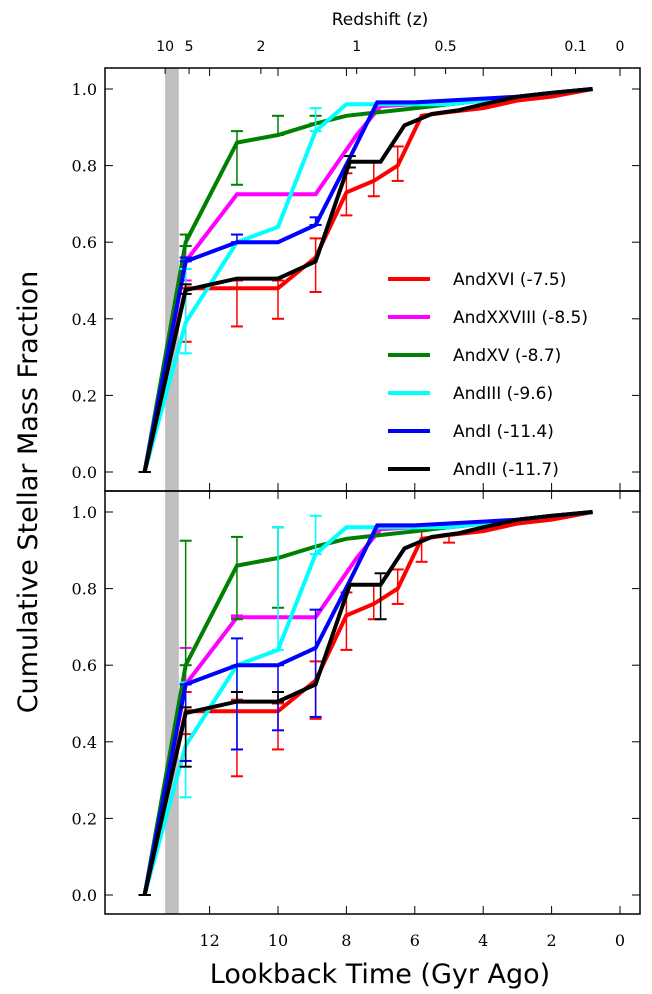 The width and height of the screenshot is (652, 994). I want to click on x-axis-title: Lookback Time (Gyr Ago), so click(380, 974).